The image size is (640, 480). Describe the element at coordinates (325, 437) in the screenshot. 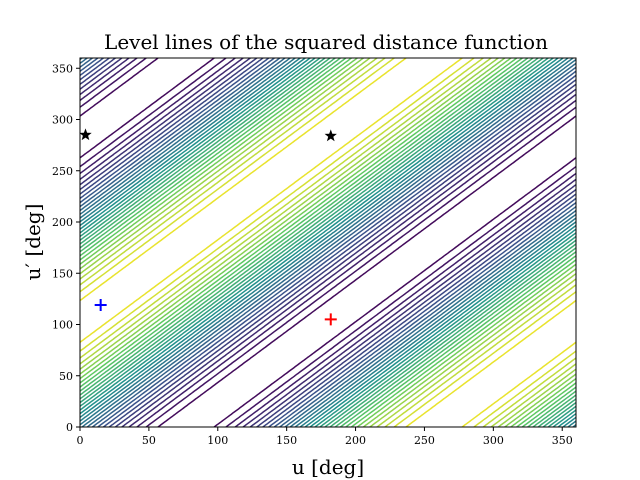

I see `x-axis-ticks: 0 50 100 150 200 250 300 350` at that location.